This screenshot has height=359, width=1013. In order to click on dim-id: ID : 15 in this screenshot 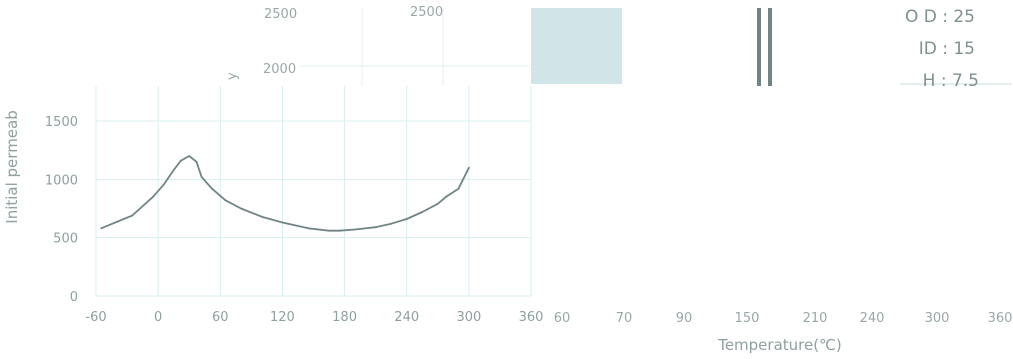, I will do `click(947, 49)`.